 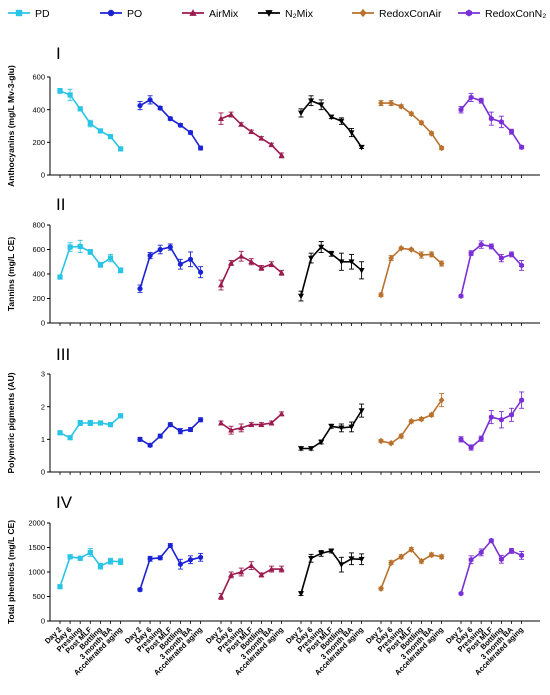 What do you see at coordinates (286, 14) in the screenshot?
I see `legend-item-n2mix: N₂Mix` at bounding box center [286, 14].